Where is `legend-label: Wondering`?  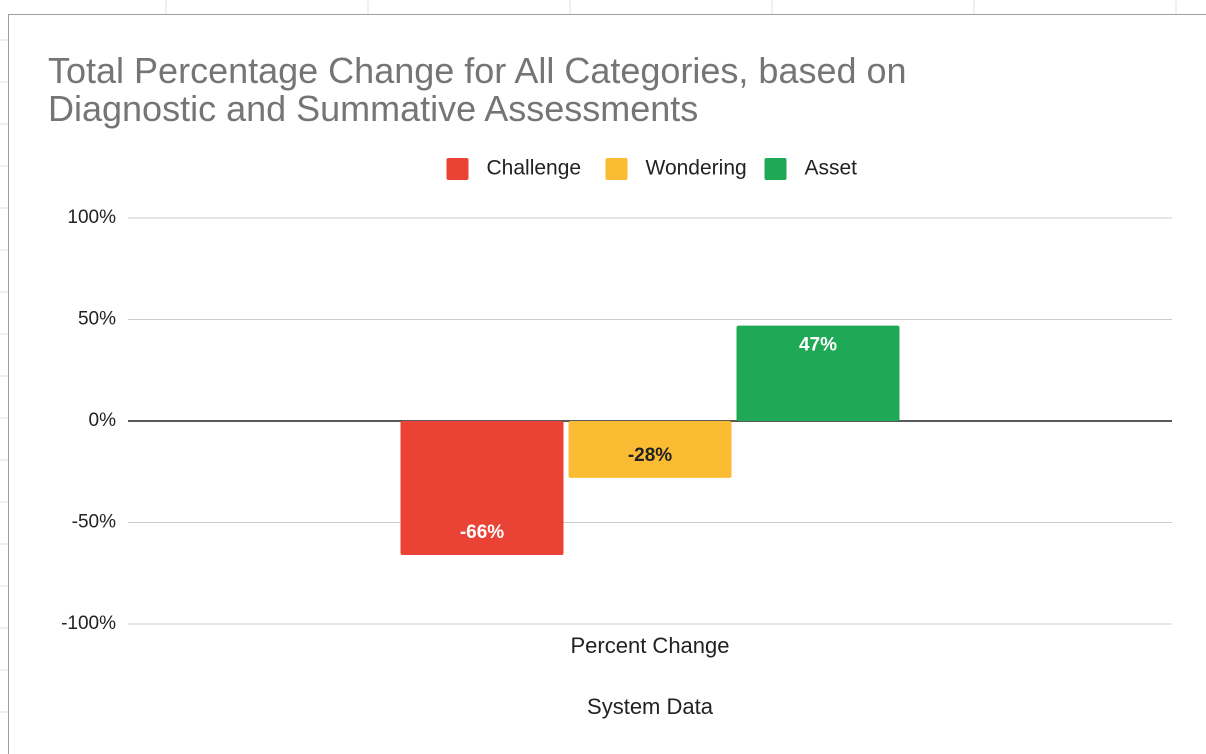
legend-label: Wondering is located at coordinates (696, 168).